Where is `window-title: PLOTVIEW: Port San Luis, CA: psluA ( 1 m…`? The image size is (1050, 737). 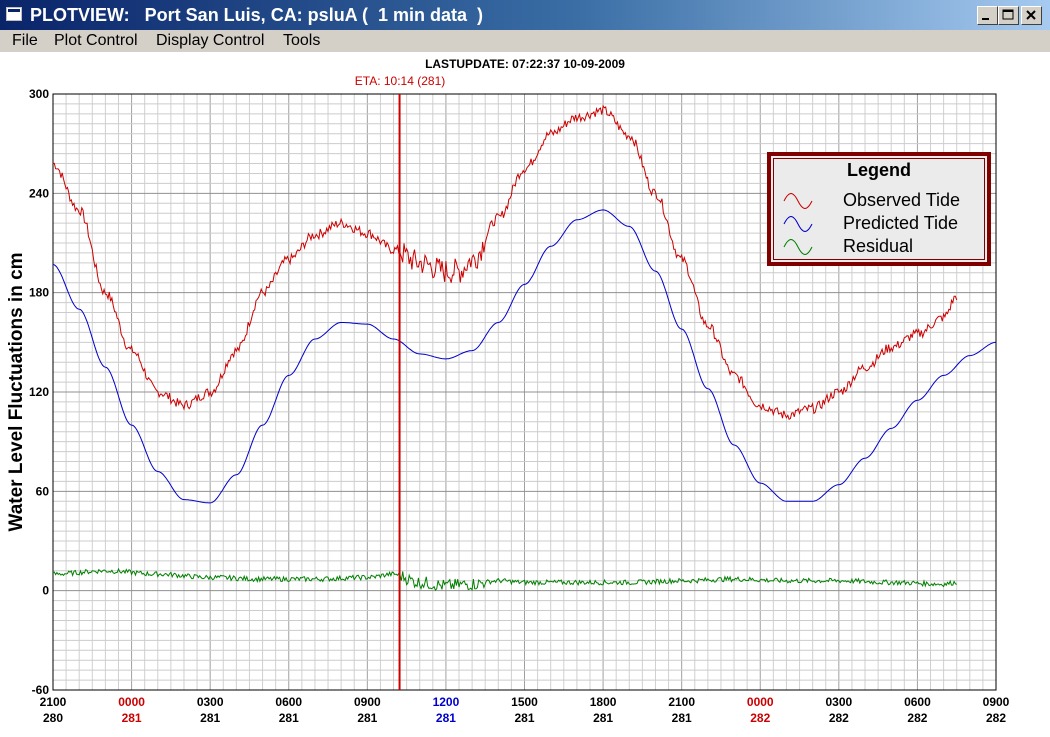 window-title: PLOTVIEW: Port San Luis, CA: psluA ( 1 m… is located at coordinates (257, 15).